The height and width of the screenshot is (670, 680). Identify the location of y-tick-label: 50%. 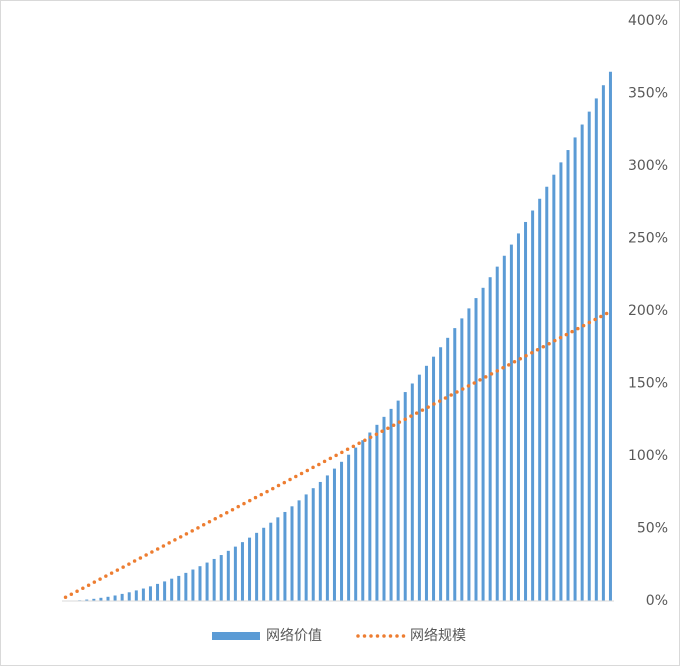
(652, 529).